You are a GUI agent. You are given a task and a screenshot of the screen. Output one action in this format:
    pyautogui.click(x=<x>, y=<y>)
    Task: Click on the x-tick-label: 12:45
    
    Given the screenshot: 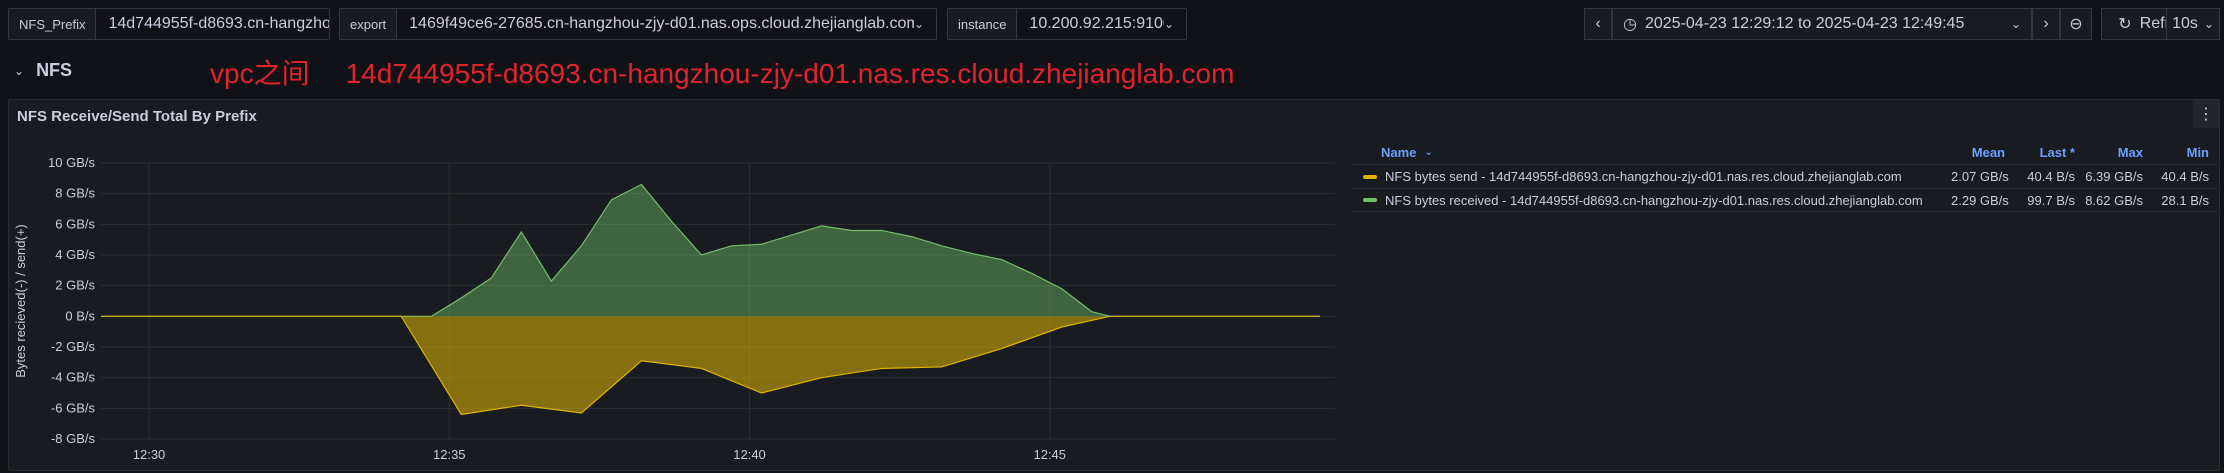 What is the action you would take?
    pyautogui.click(x=1049, y=454)
    